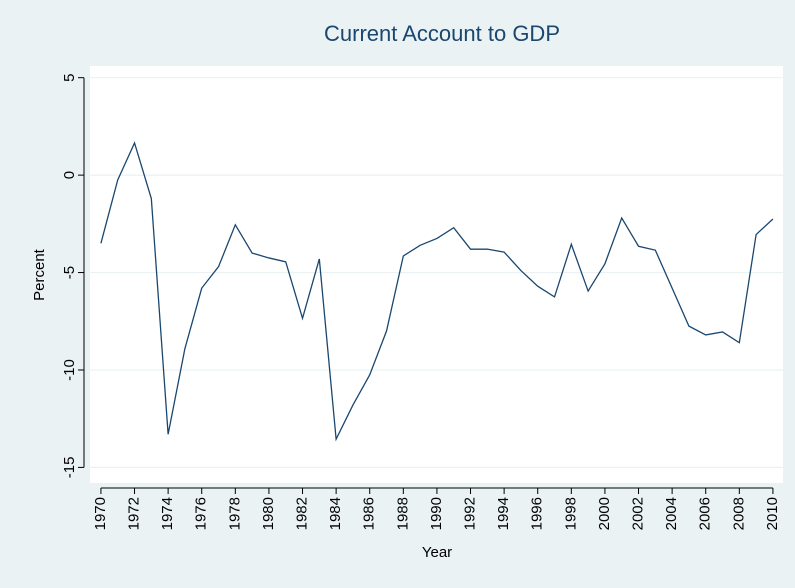 The image size is (795, 588). I want to click on x-tick-label: 1976, so click(201, 513).